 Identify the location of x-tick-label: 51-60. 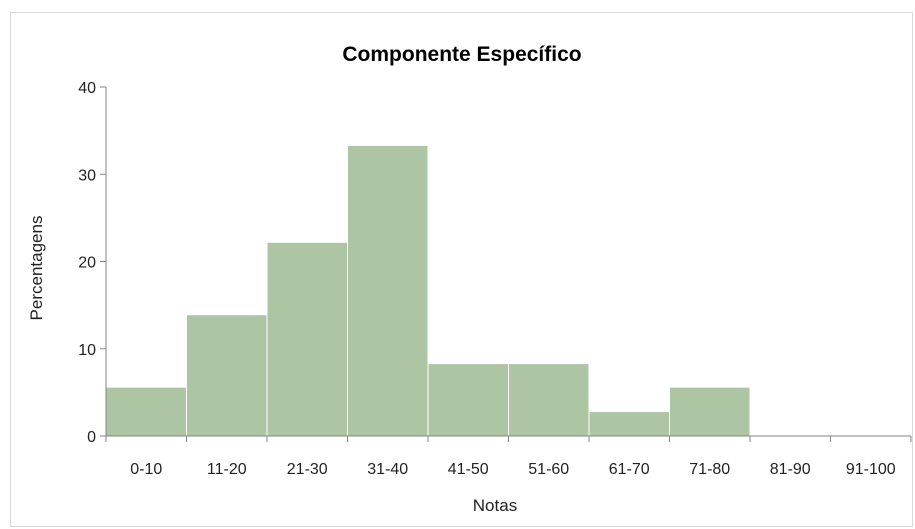
(548, 469).